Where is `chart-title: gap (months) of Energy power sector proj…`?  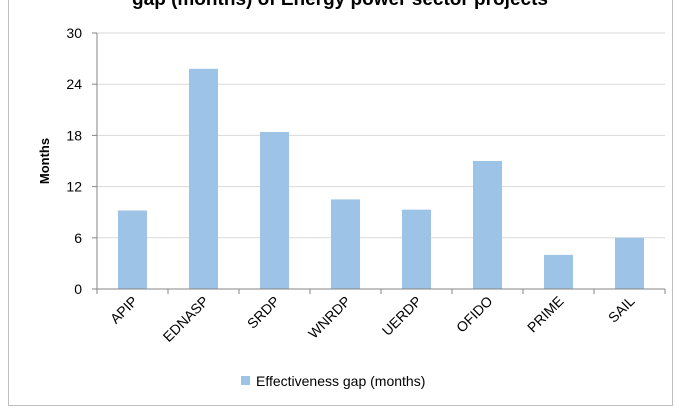
chart-title: gap (months) of Energy power sector proj… is located at coordinates (340, 5).